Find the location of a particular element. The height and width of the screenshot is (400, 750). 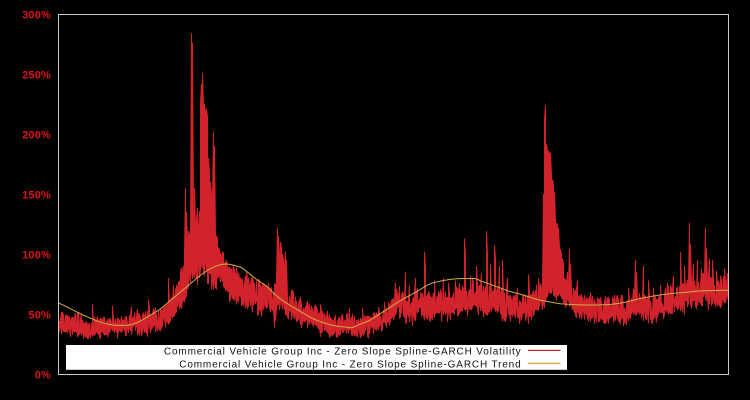

svg-text: 50% is located at coordinates (39, 316).